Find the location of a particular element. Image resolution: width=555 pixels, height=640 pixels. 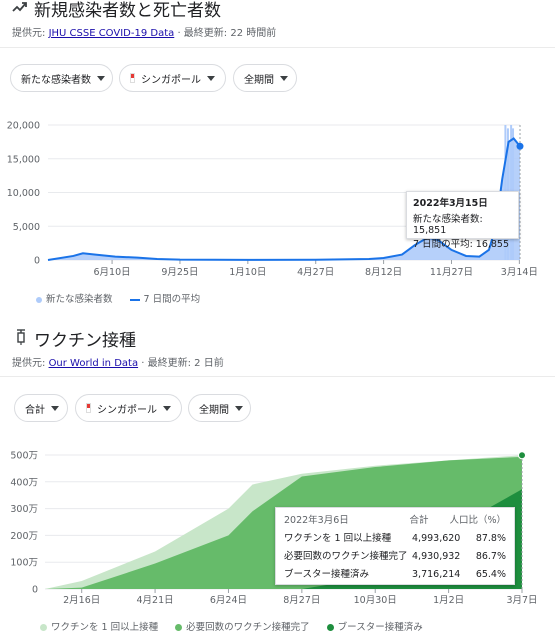

x-tick-label: 4月27日 is located at coordinates (315, 272).